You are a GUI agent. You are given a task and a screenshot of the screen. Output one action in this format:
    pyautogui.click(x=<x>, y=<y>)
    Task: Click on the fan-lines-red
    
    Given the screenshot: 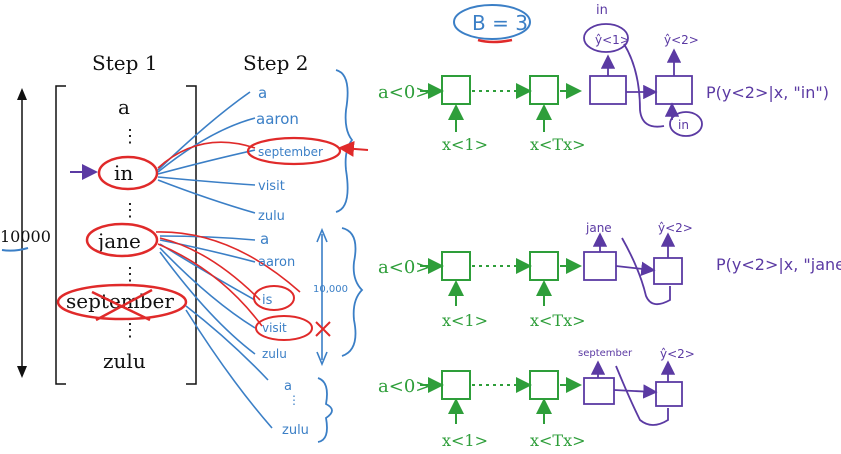 What is the action you would take?
    pyautogui.click(x=228, y=234)
    